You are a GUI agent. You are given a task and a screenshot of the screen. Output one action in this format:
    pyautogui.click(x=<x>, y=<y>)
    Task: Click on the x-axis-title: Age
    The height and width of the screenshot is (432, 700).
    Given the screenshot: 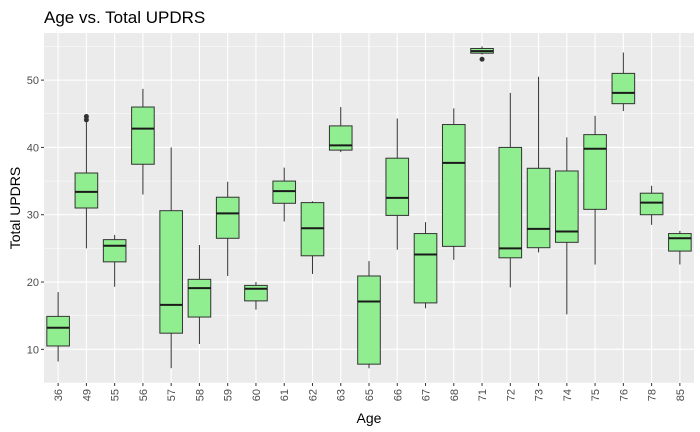 What is the action you would take?
    pyautogui.click(x=369, y=418)
    